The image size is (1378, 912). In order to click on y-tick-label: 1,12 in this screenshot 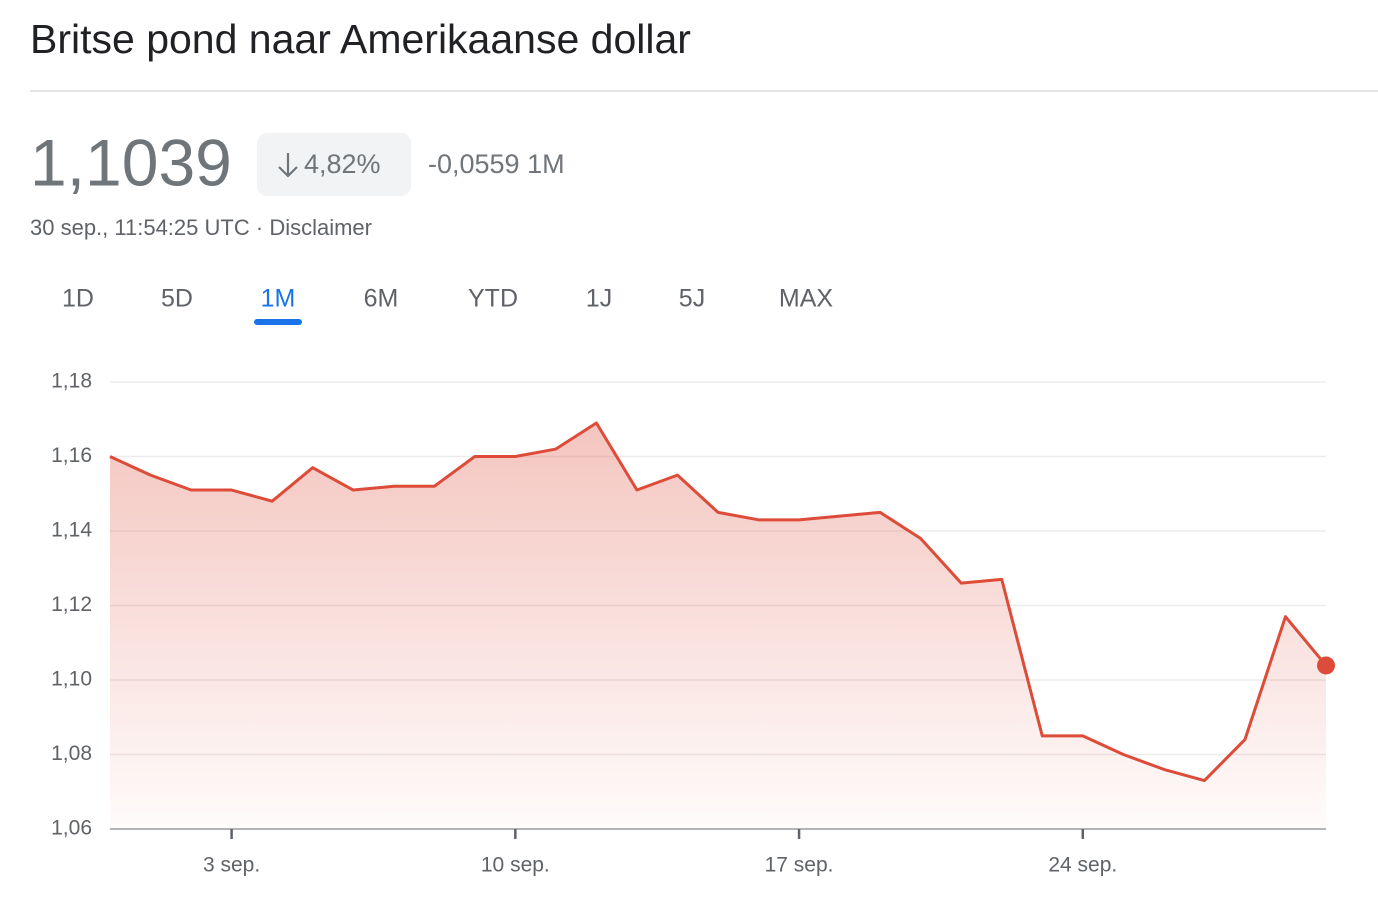, I will do `click(71, 604)`.